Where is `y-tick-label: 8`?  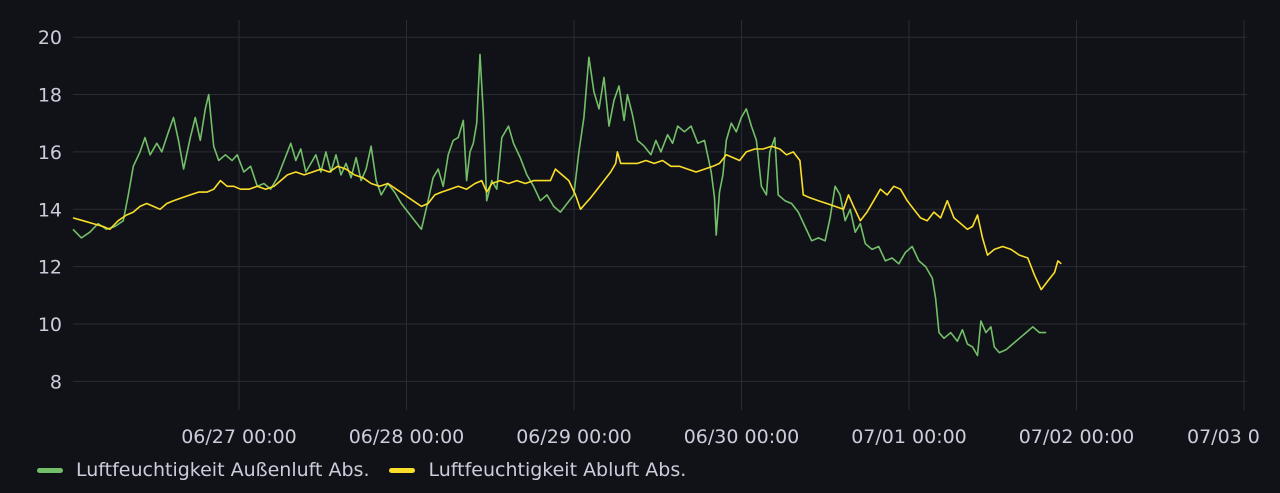 y-tick-label: 8 is located at coordinates (56, 382).